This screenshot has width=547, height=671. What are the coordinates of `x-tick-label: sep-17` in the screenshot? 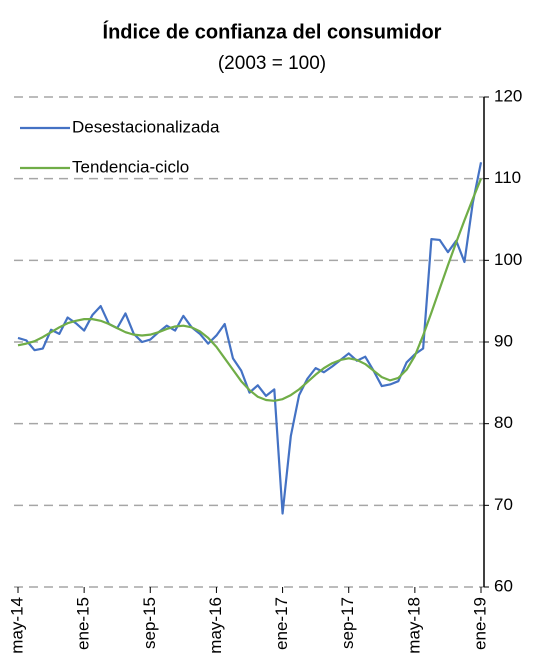 It's located at (347, 623).